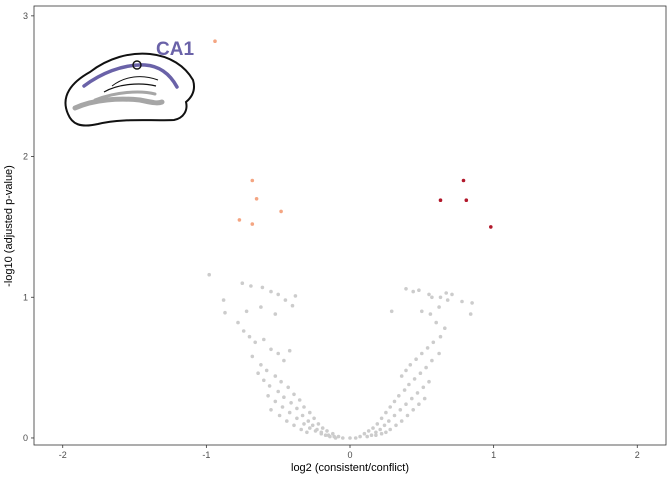 The width and height of the screenshot is (672, 480). Describe the element at coordinates (135, 81) in the screenshot. I see `inner-contour` at that location.